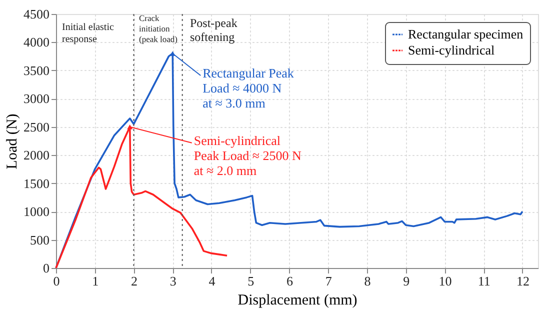 The height and width of the screenshot is (311, 550). What do you see at coordinates (298, 300) in the screenshot?
I see `x-axis-title: Displacement (mm)` at bounding box center [298, 300].